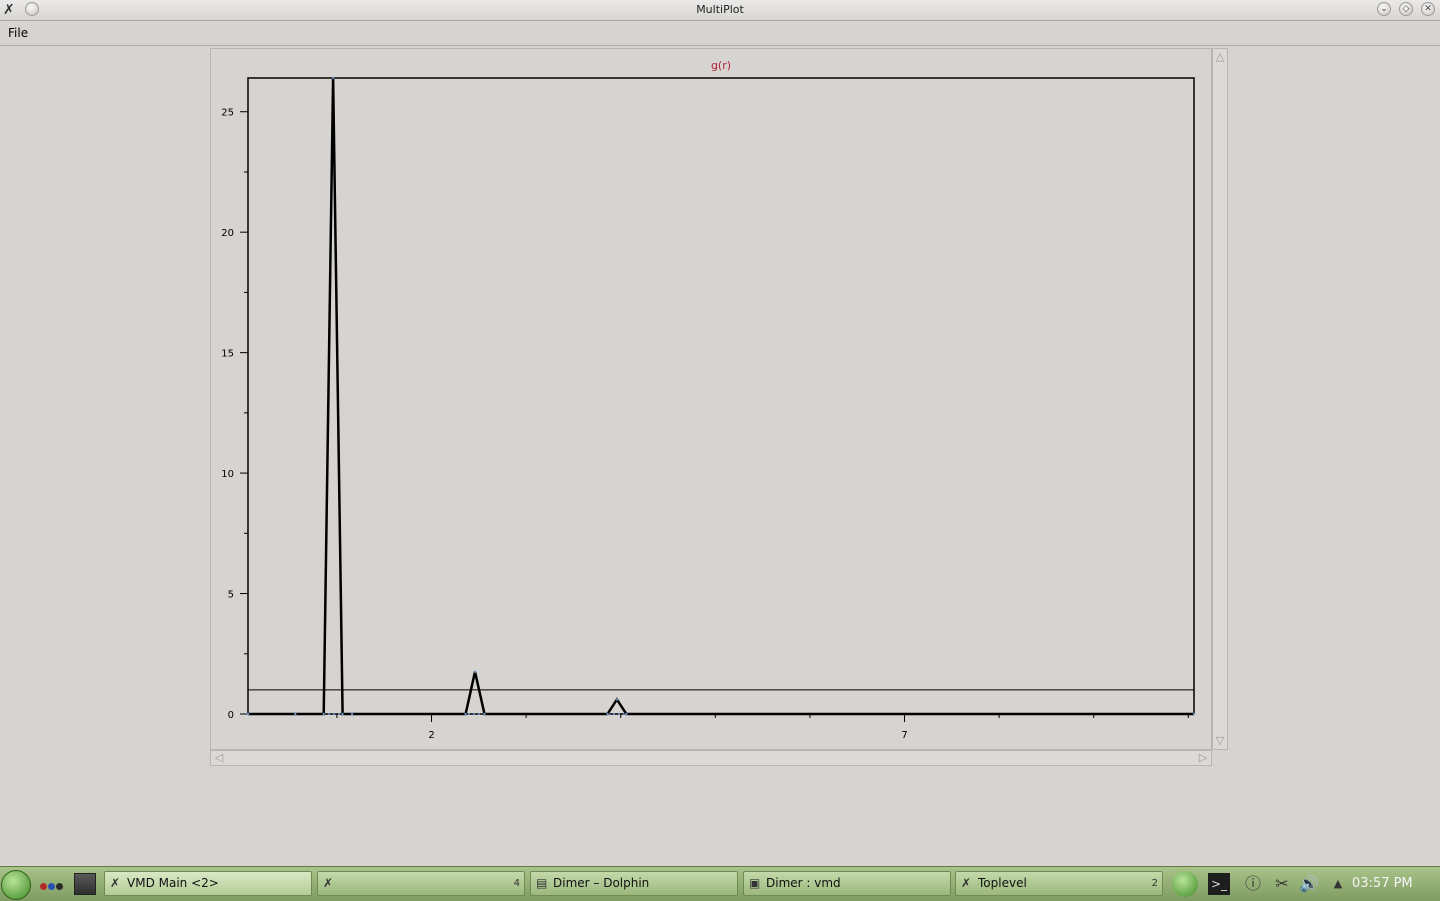 The image size is (1440, 901). What do you see at coordinates (1338, 883) in the screenshot?
I see `tray-expand-arrow-icon: ▲` at bounding box center [1338, 883].